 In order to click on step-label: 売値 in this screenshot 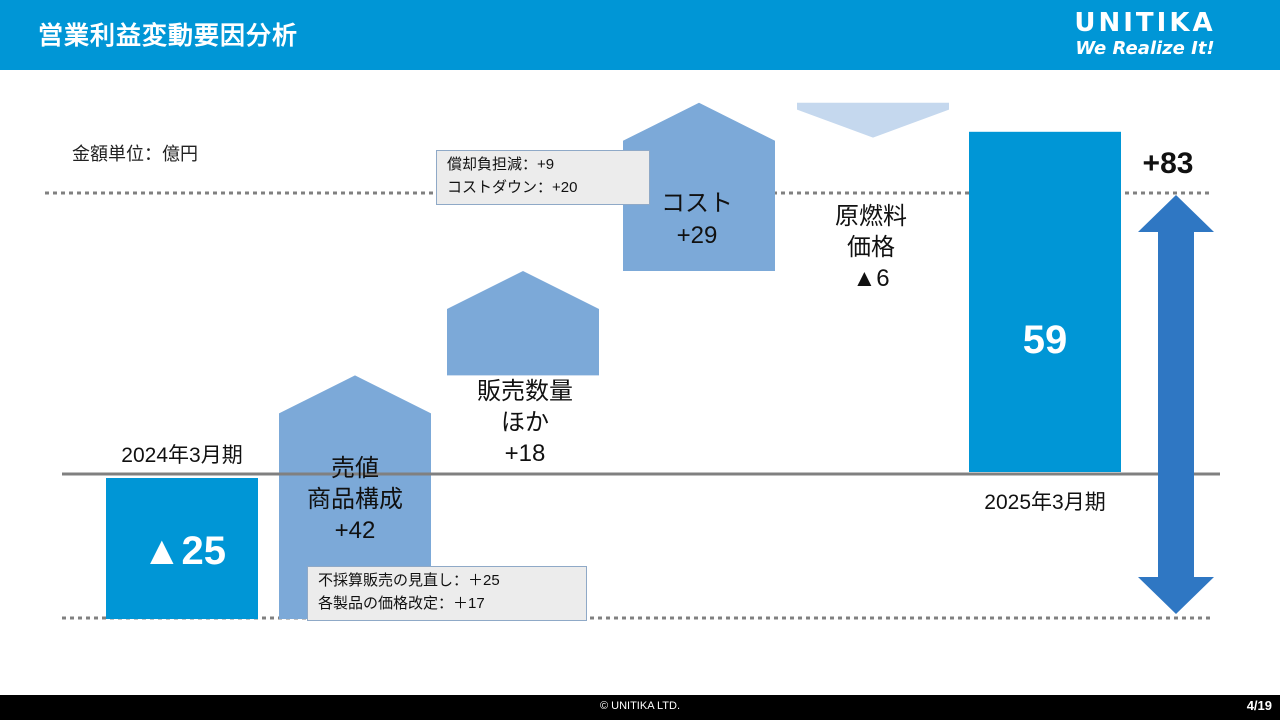, I will do `click(355, 468)`.